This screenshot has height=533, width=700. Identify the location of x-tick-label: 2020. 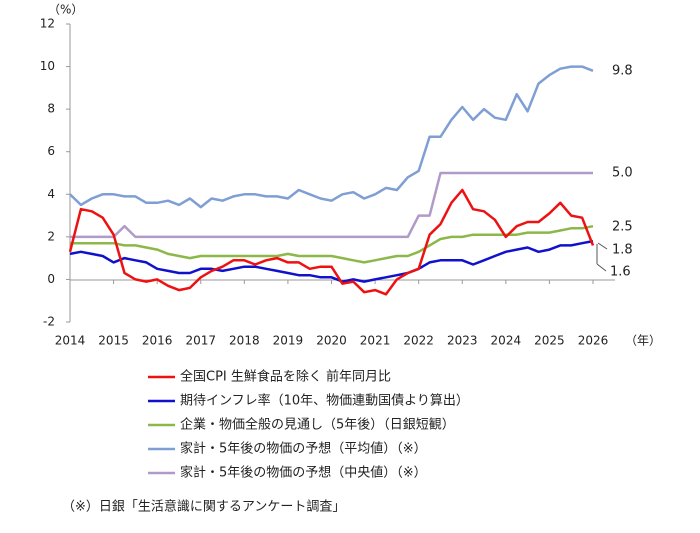
(331, 341).